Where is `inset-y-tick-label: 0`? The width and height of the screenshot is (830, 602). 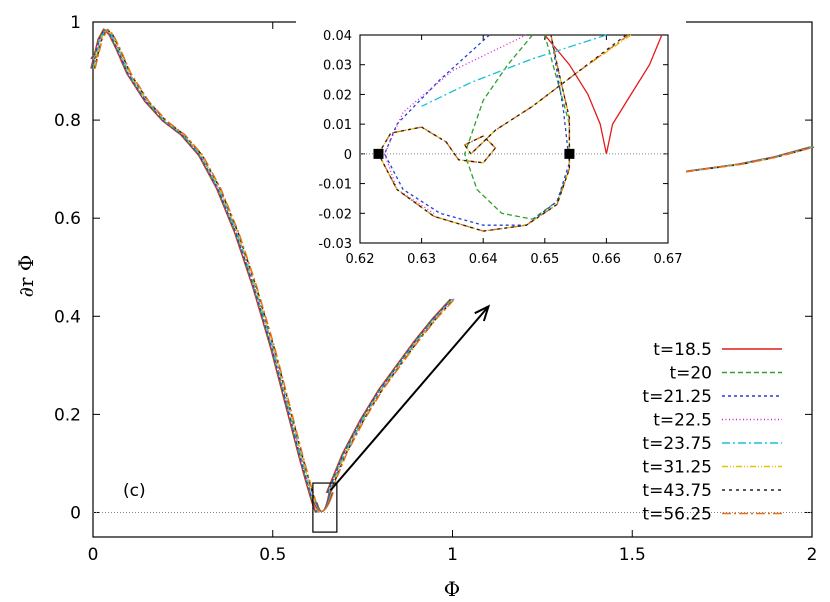 inset-y-tick-label: 0 is located at coordinates (348, 155).